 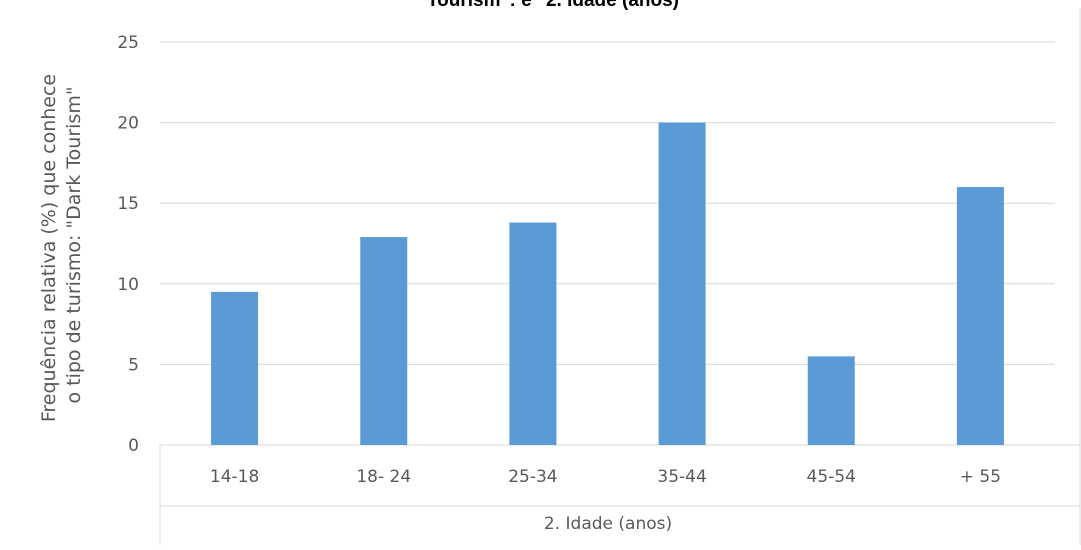 What do you see at coordinates (681, 477) in the screenshot?
I see `x-tick-label: 35-44` at bounding box center [681, 477].